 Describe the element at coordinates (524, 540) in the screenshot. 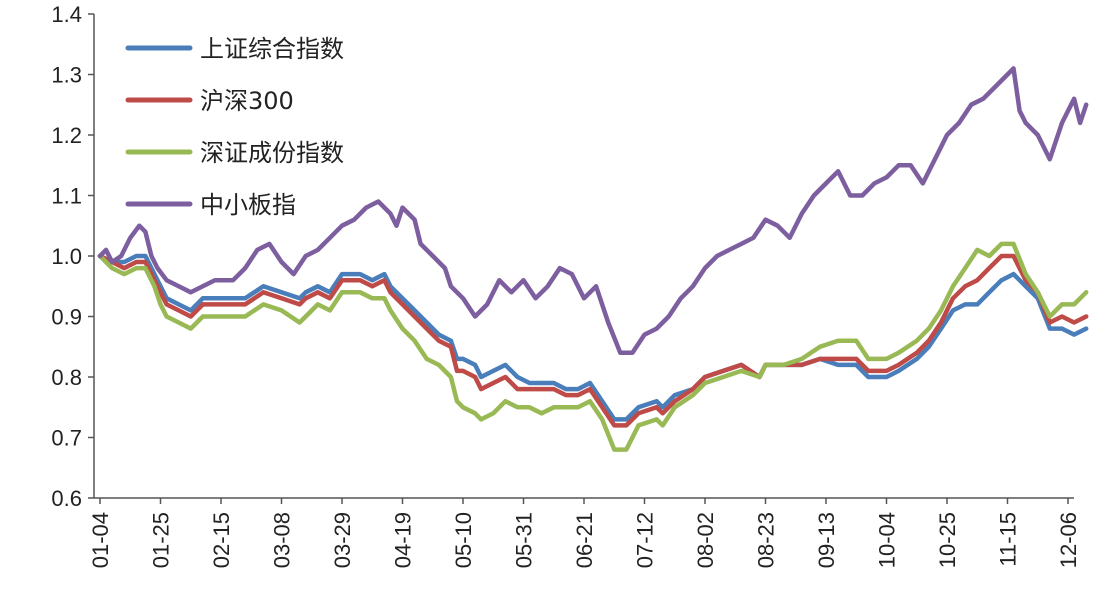

I see `x-tick-label: 05-31` at that location.